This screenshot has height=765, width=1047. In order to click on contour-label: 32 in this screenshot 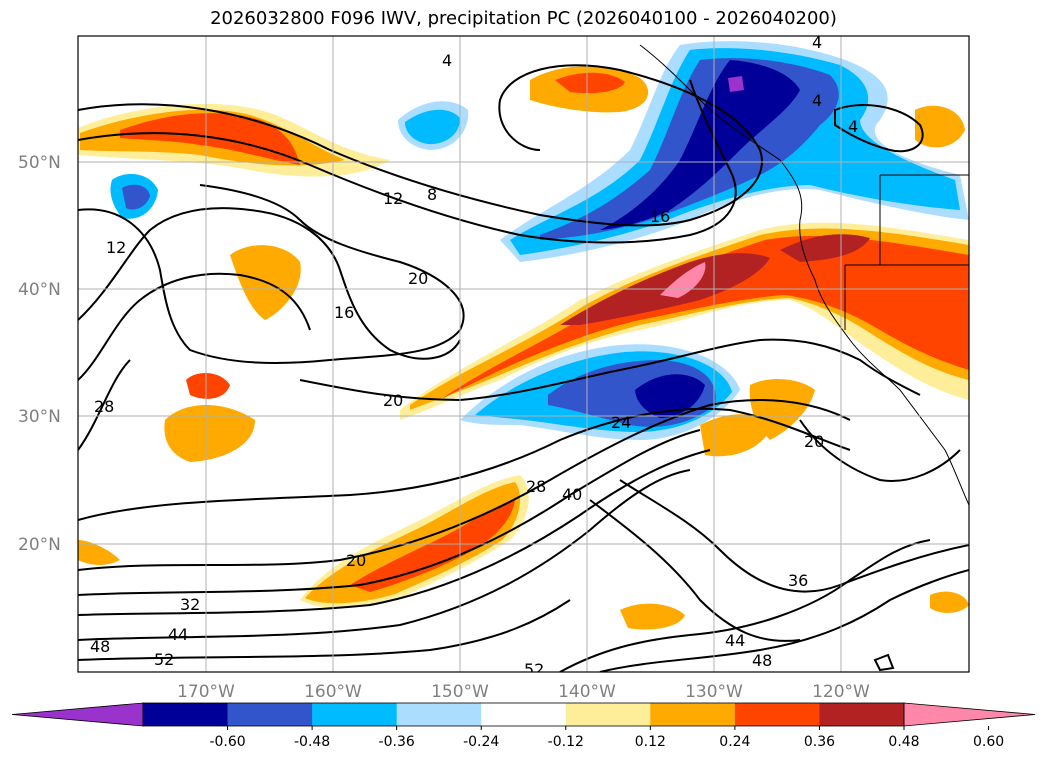, I will do `click(190, 604)`.